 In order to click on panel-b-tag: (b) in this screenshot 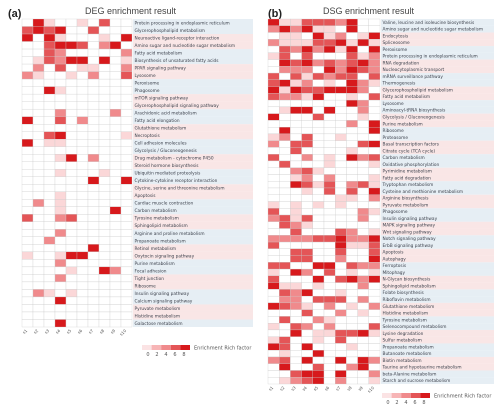, I will do `click(275, 14)`.